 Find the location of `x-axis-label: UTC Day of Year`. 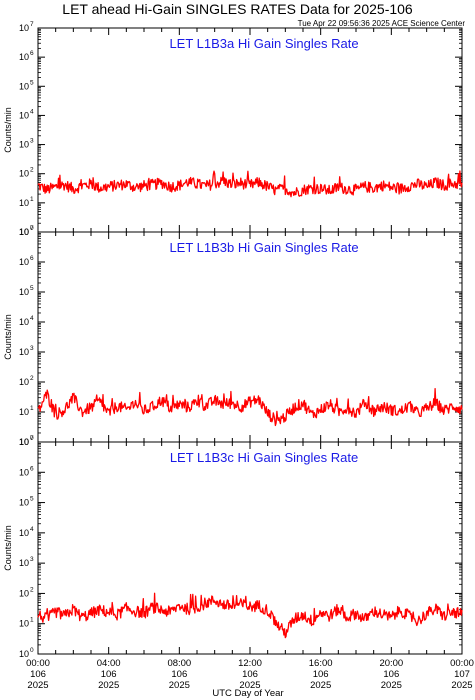

x-axis-label: UTC Day of Year is located at coordinates (247, 693).